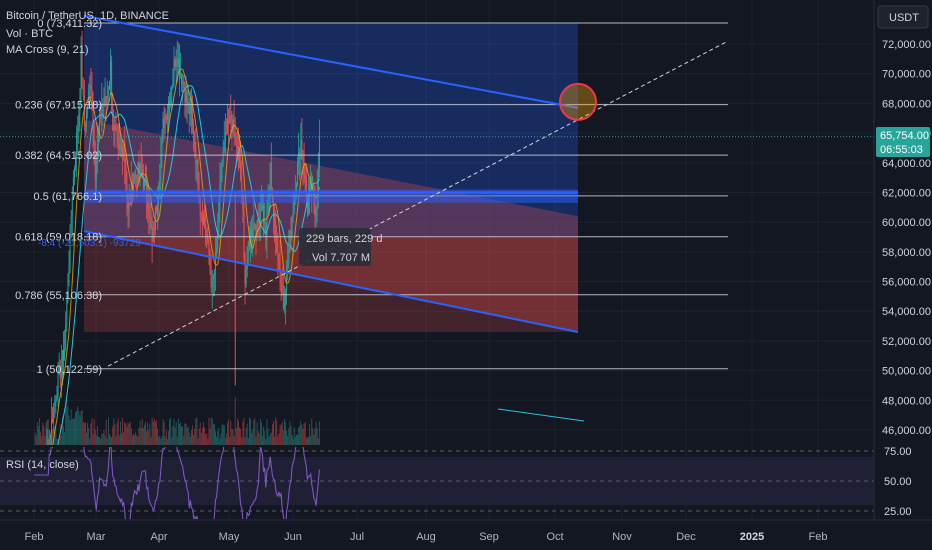 The image size is (932, 550). I want to click on current-price-value: 65,754.00, so click(904, 136).